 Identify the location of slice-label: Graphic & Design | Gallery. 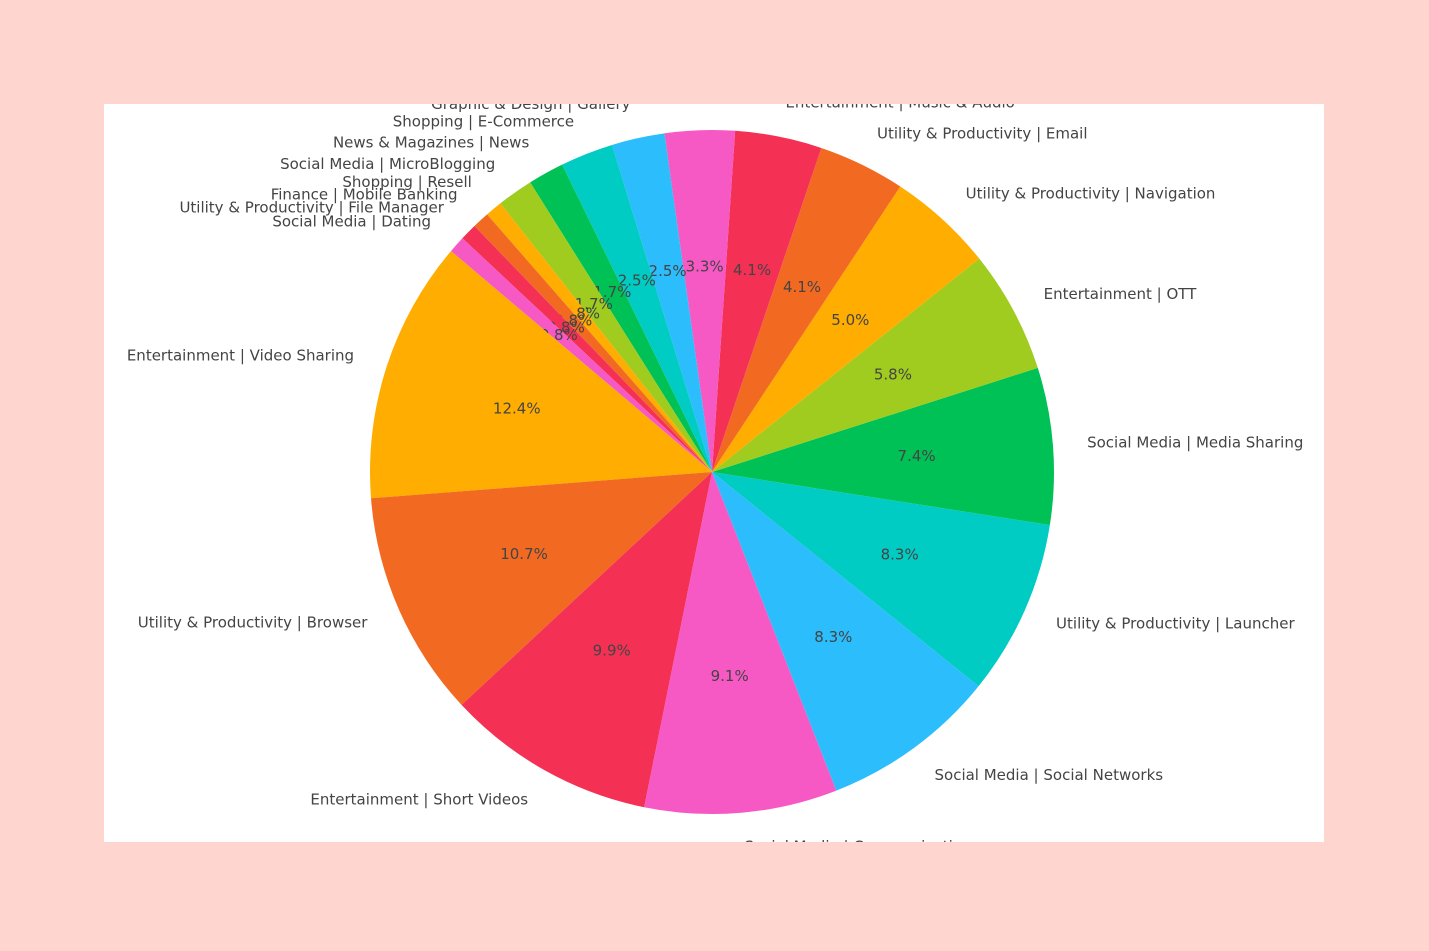
(531, 104).